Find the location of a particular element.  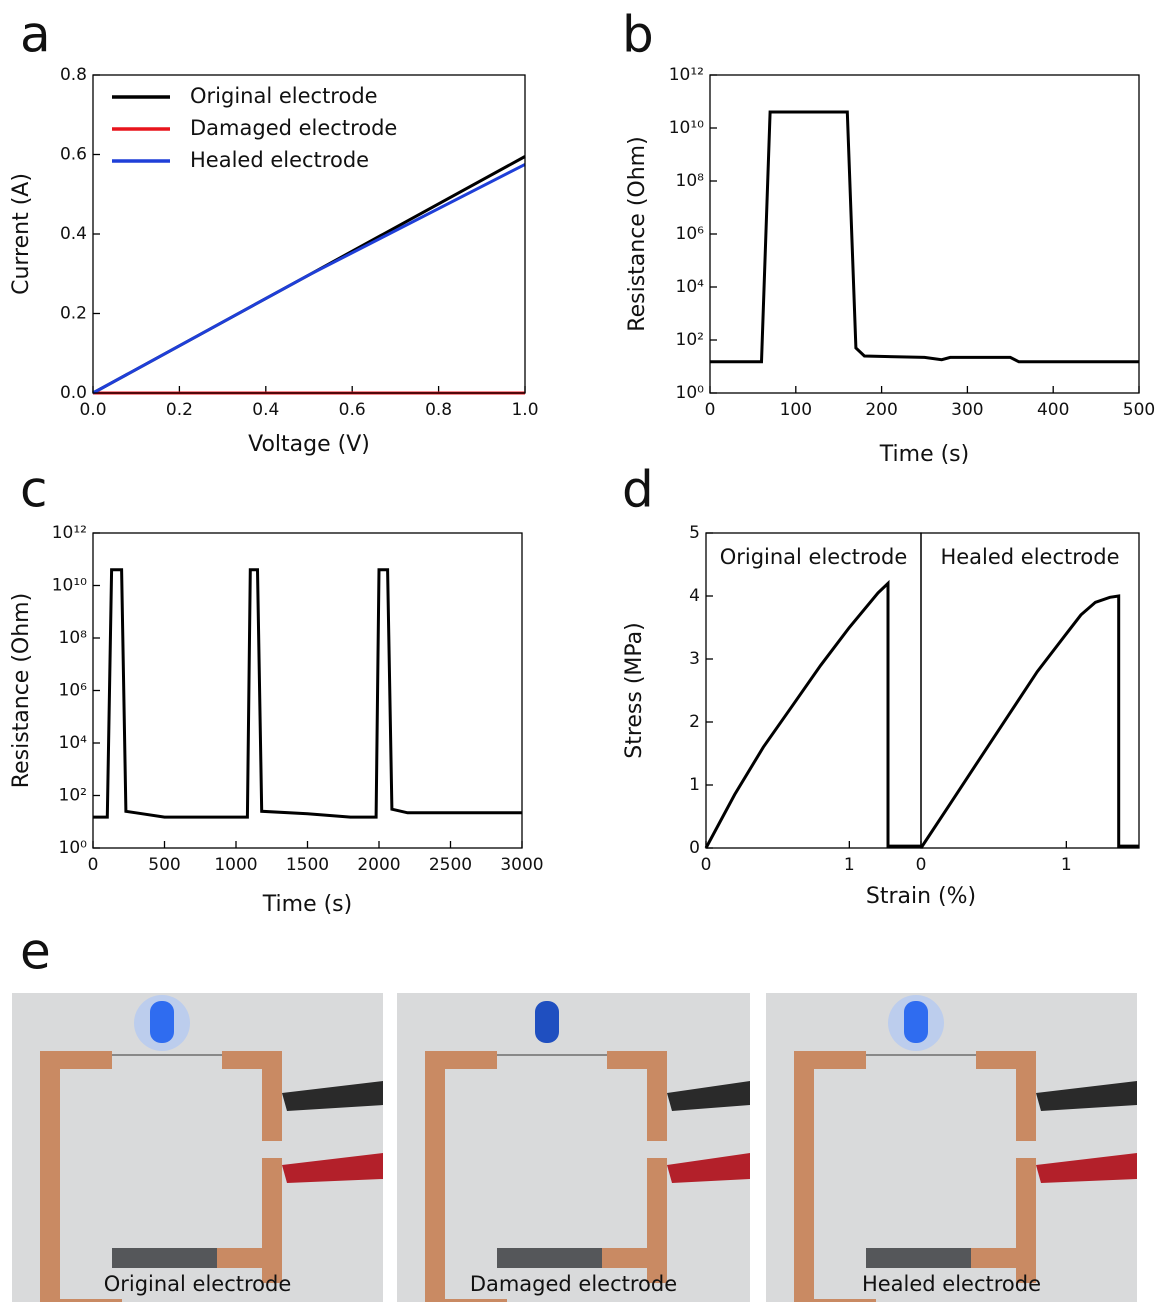

x-tick-label: 2500 is located at coordinates (450, 865).